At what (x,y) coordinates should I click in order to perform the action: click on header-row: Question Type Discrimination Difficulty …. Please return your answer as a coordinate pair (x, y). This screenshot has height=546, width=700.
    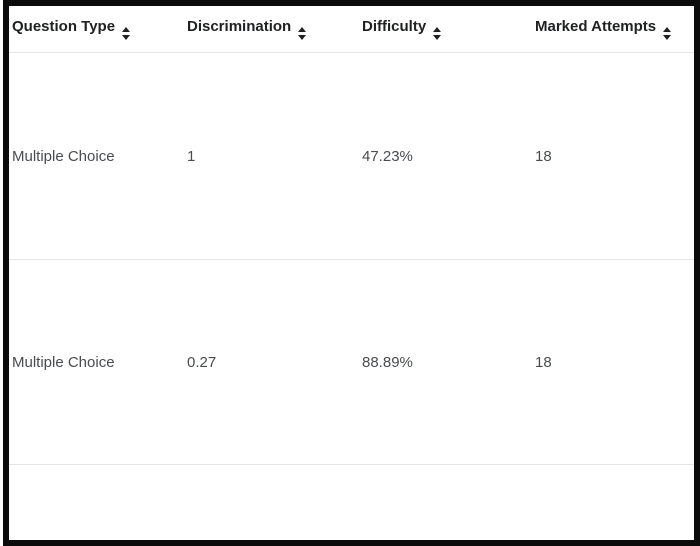
    Looking at the image, I should click on (351, 29).